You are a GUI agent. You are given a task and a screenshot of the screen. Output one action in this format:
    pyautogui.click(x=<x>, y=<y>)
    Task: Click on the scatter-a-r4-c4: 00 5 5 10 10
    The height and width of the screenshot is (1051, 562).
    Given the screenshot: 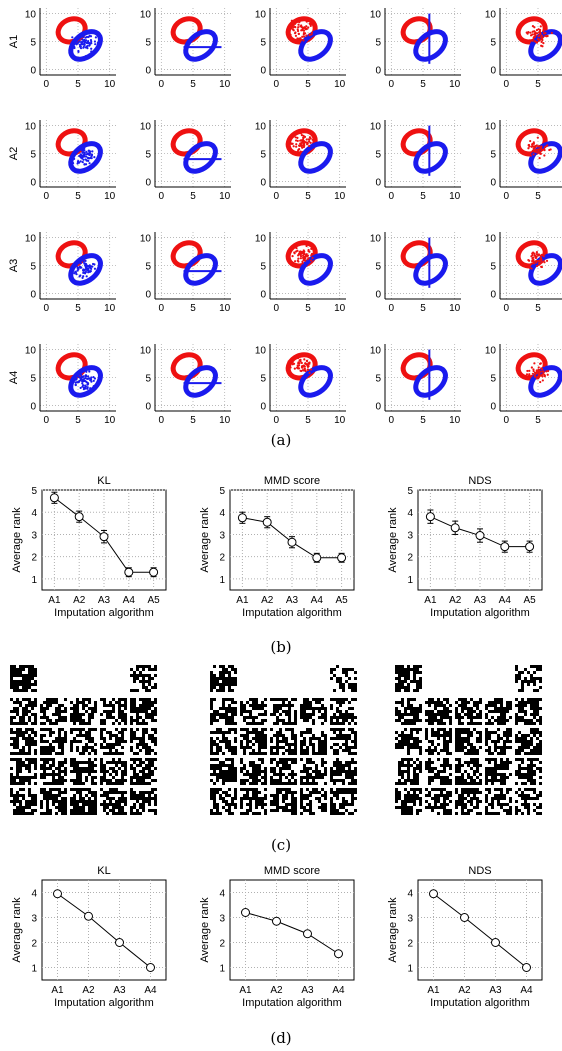 What is the action you would take?
    pyautogui.click(x=415, y=385)
    